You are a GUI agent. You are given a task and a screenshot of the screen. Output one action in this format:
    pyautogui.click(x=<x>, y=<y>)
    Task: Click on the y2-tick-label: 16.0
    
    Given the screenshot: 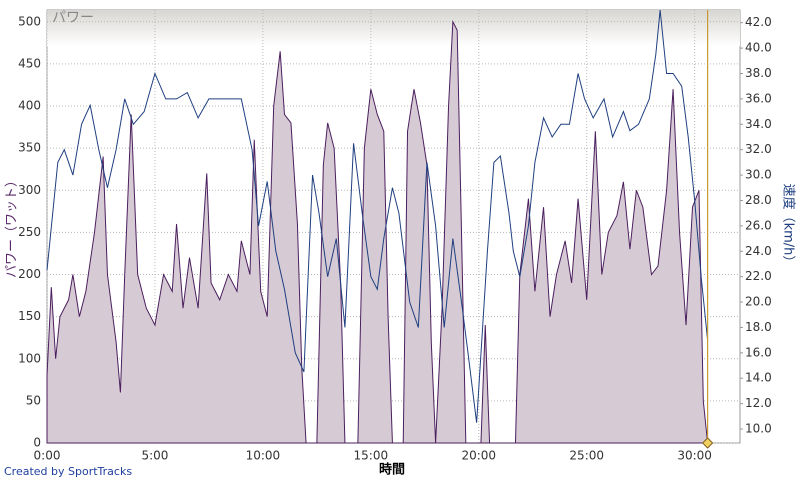 What is the action you would take?
    pyautogui.click(x=758, y=352)
    